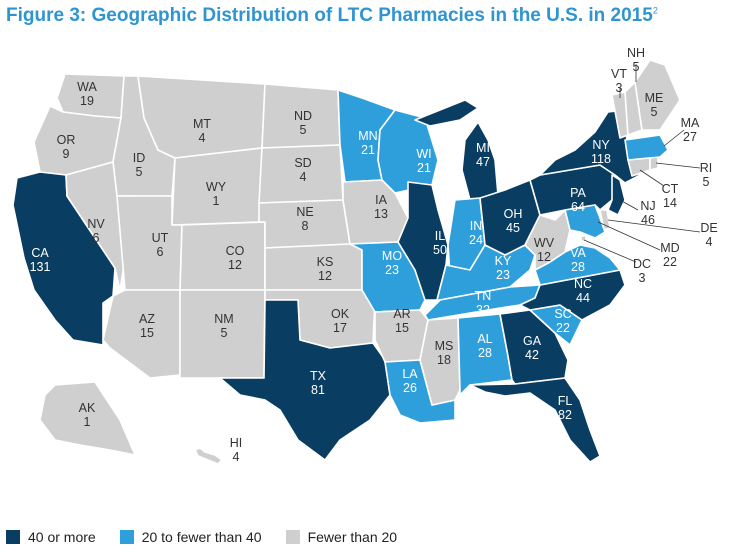  What do you see at coordinates (483, 148) in the screenshot?
I see `state-label-mi: MI` at bounding box center [483, 148].